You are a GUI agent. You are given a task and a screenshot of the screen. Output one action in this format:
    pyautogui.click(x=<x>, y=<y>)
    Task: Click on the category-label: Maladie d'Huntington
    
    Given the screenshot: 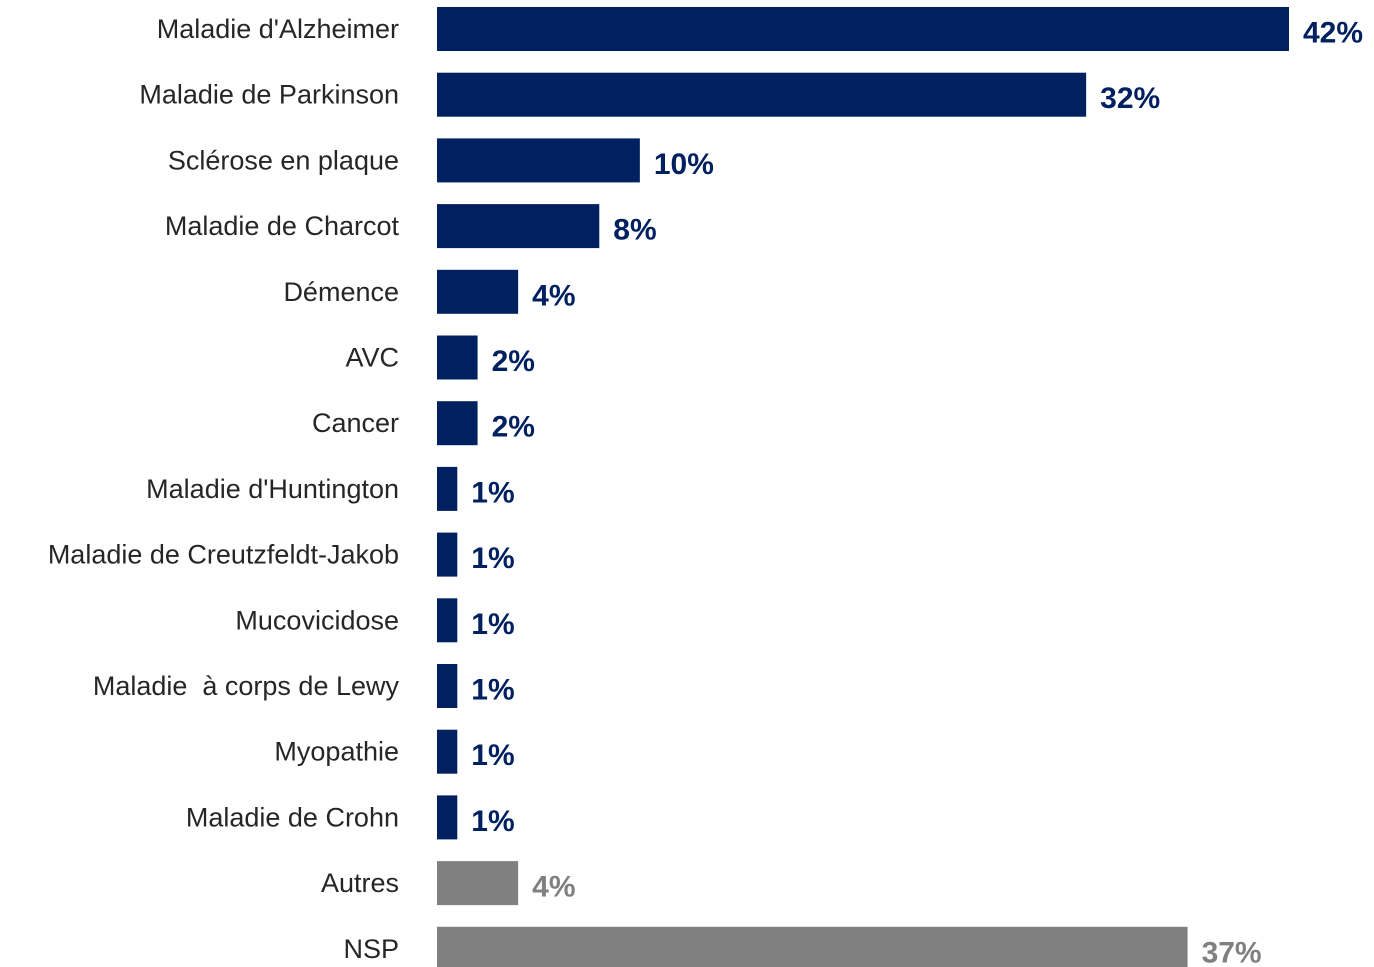 What is the action you would take?
    pyautogui.click(x=272, y=489)
    